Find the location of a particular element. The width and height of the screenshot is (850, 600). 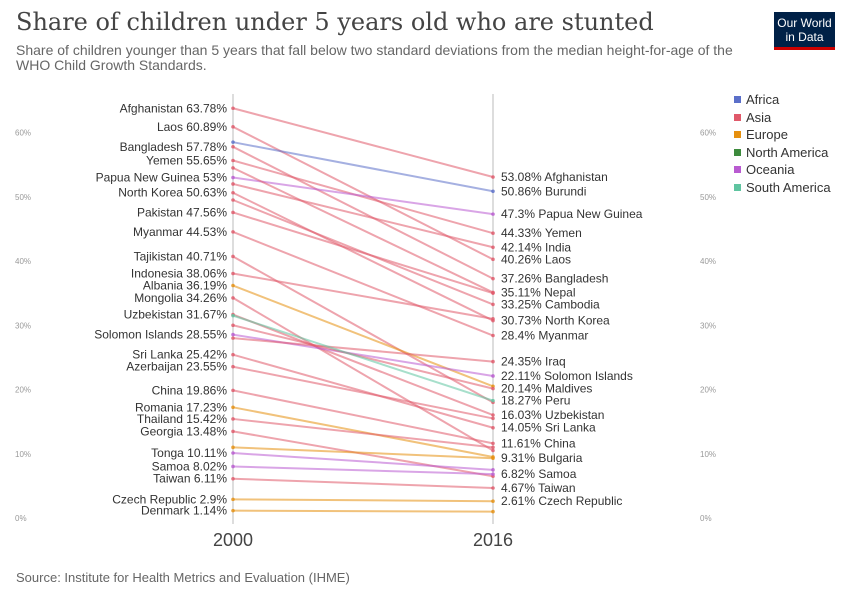

label-2000: Tonga 10.11% is located at coordinates (189, 453).